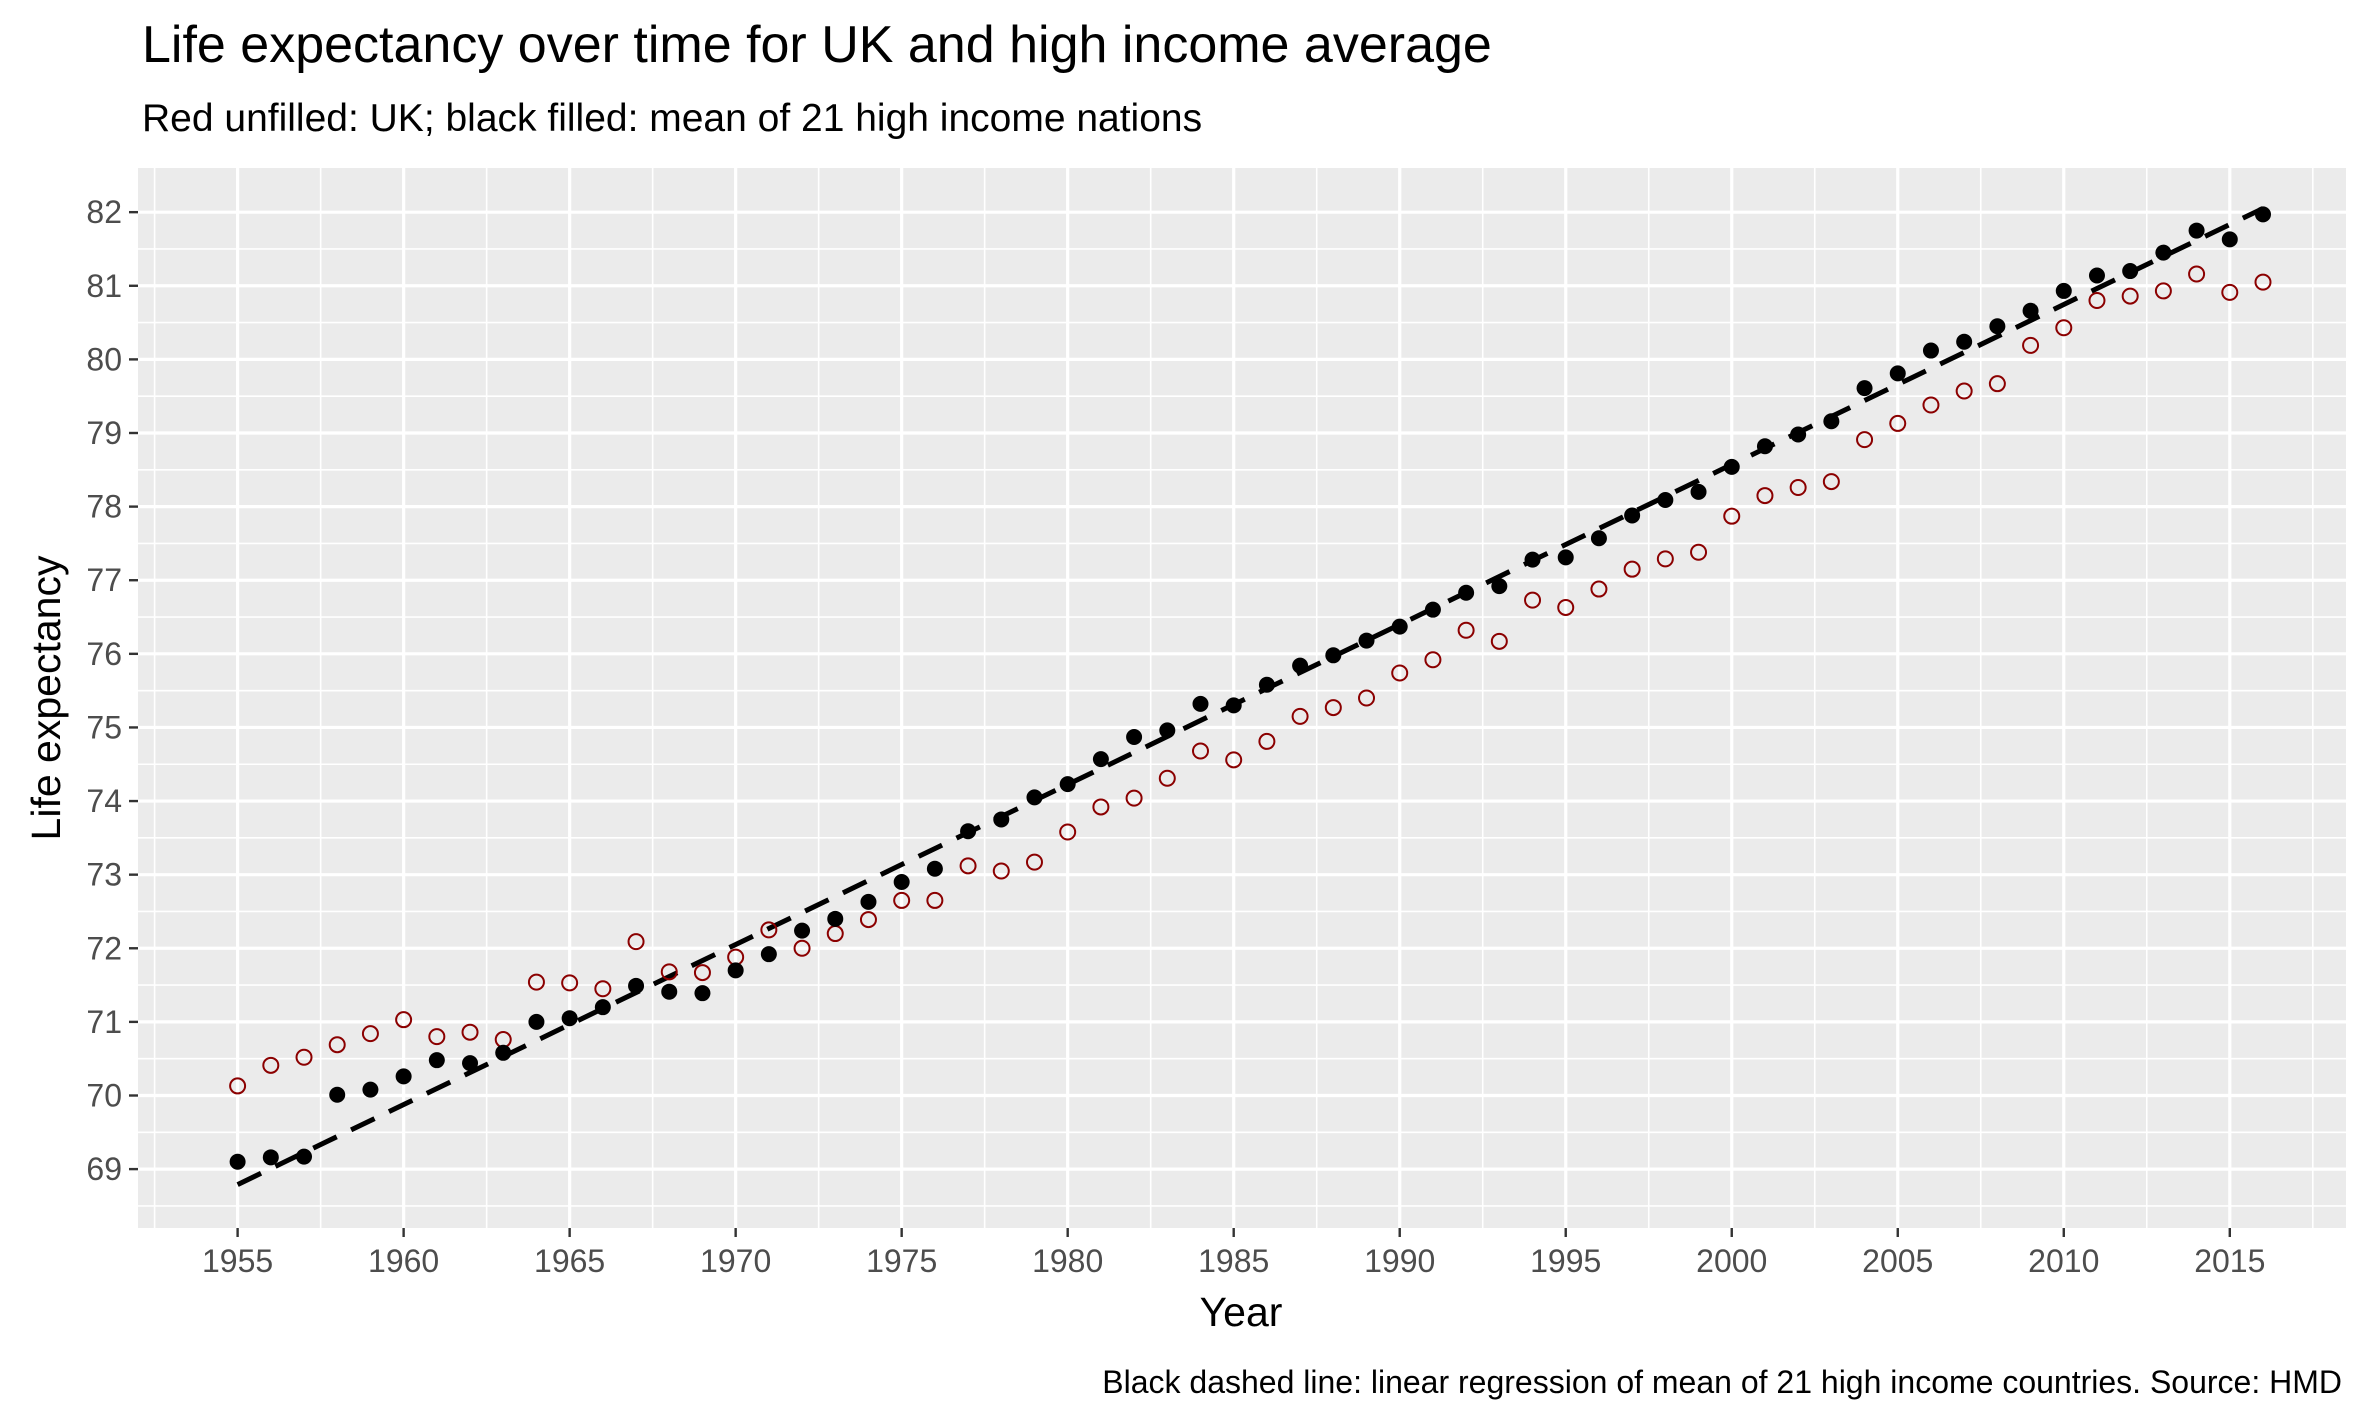  I want to click on y-tick-label: 79, so click(104, 433).